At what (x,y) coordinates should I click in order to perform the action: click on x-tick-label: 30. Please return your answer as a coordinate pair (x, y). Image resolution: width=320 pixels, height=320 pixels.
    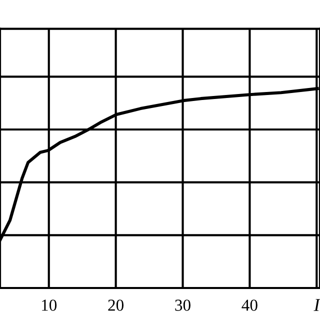
    Looking at the image, I should click on (182, 305).